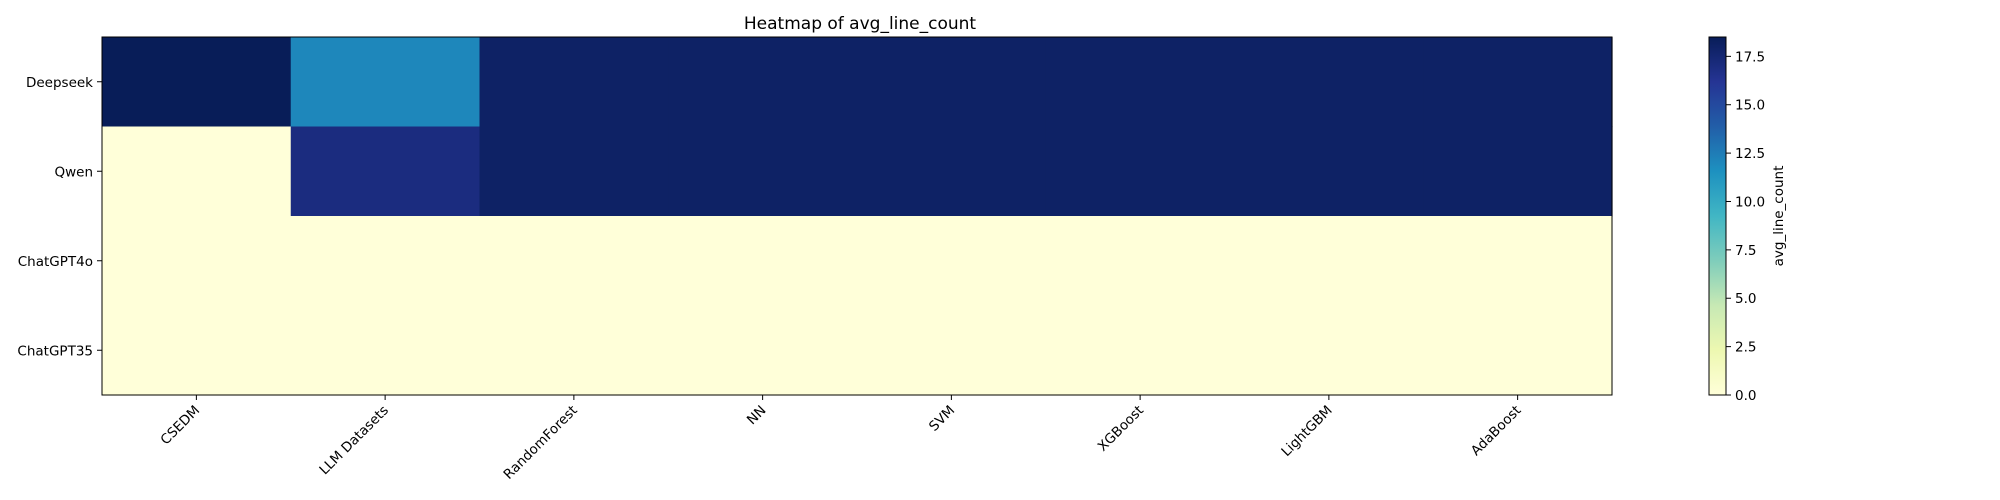 The width and height of the screenshot is (2000, 500). What do you see at coordinates (1717, 216) in the screenshot?
I see `colorbar` at bounding box center [1717, 216].